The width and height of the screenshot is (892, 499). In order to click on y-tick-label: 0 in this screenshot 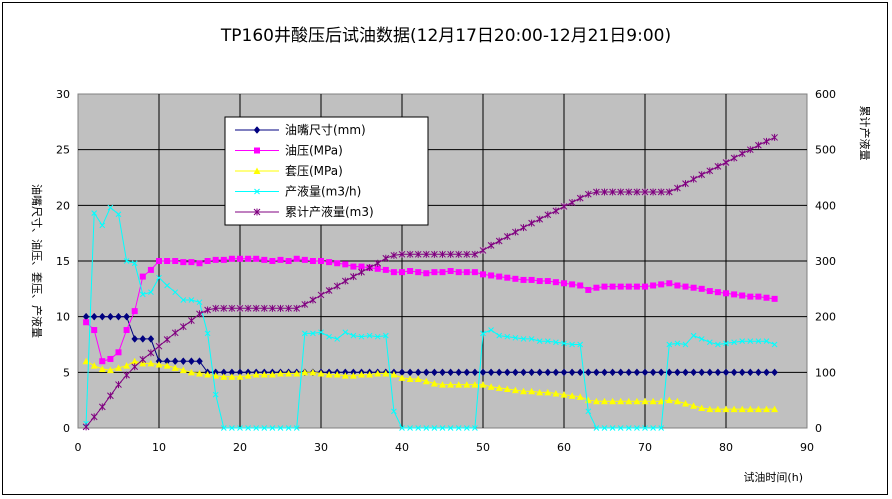, I will do `click(66, 428)`.